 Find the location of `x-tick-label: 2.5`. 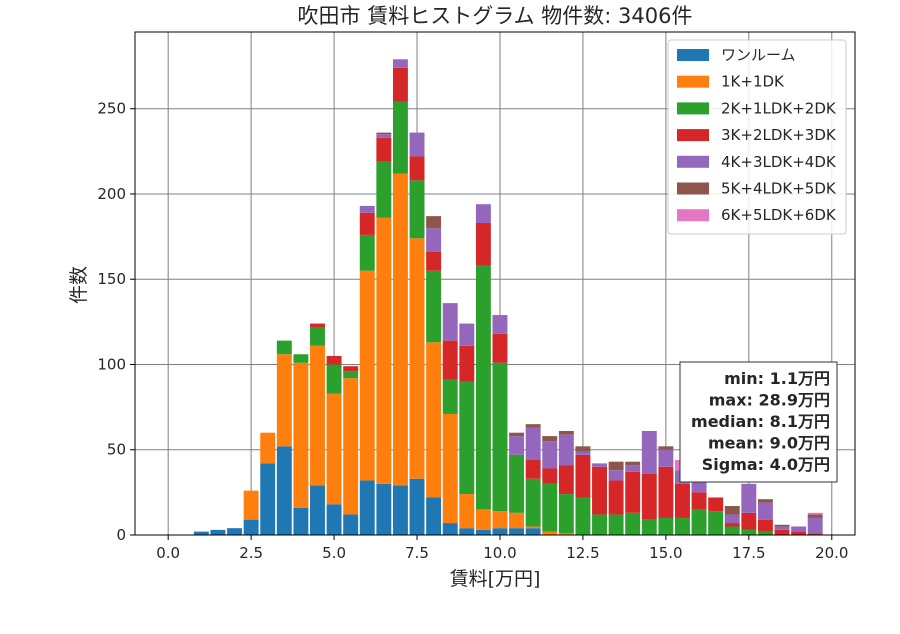

x-tick-label: 2.5 is located at coordinates (251, 553).